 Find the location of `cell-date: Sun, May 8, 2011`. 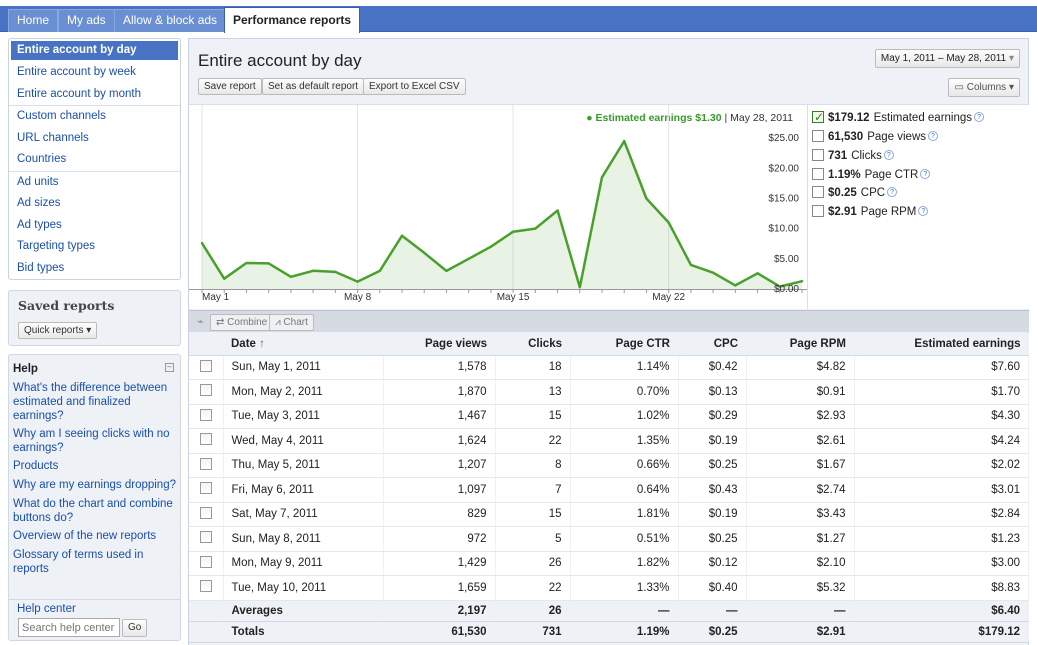

cell-date: Sun, May 8, 2011 is located at coordinates (303, 539).